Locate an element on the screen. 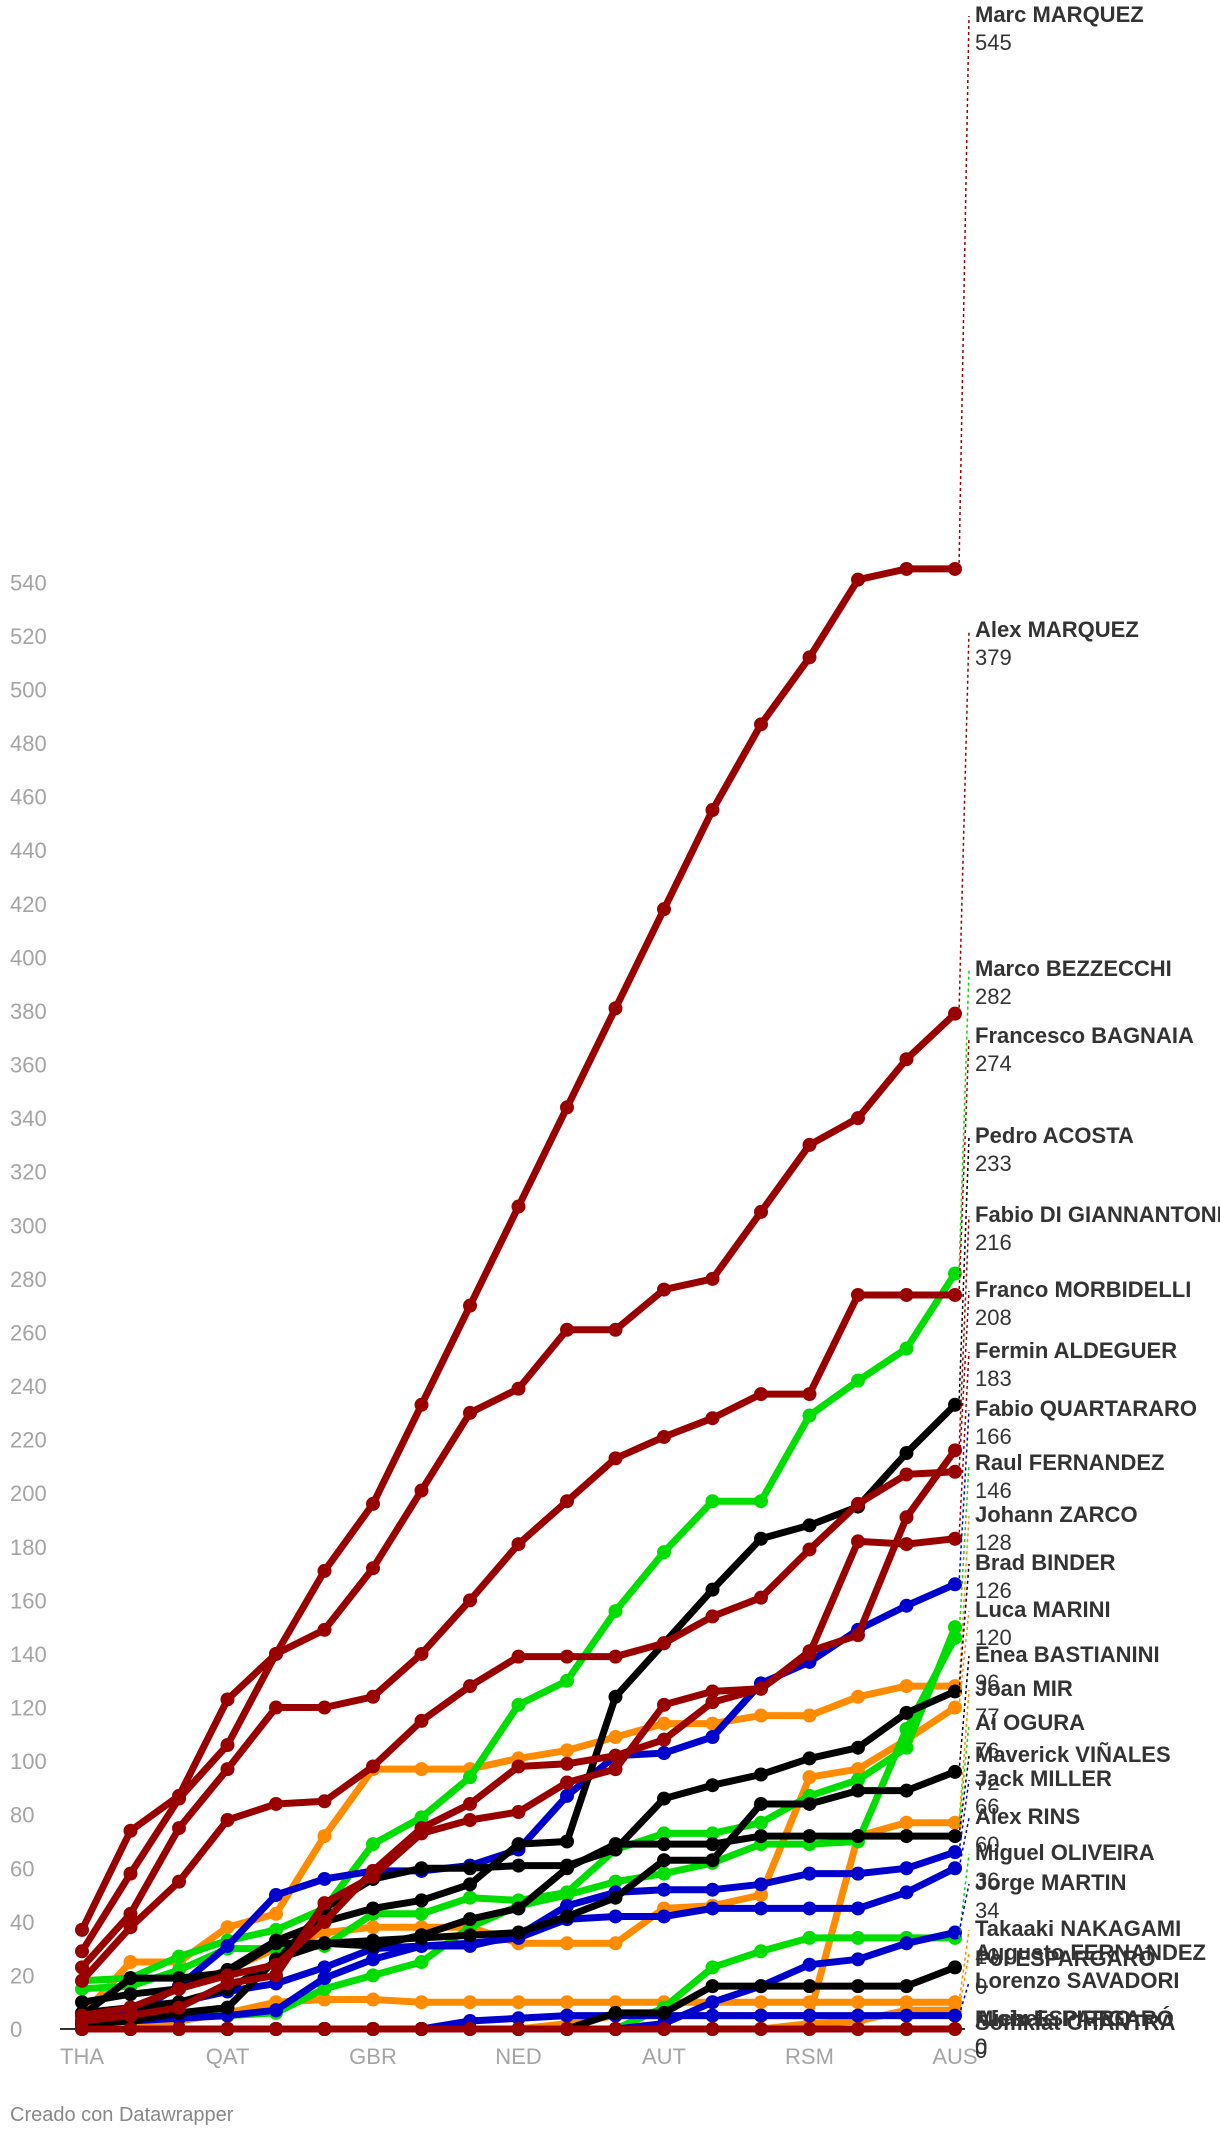  y-tick-label: 40 is located at coordinates (22, 1922).